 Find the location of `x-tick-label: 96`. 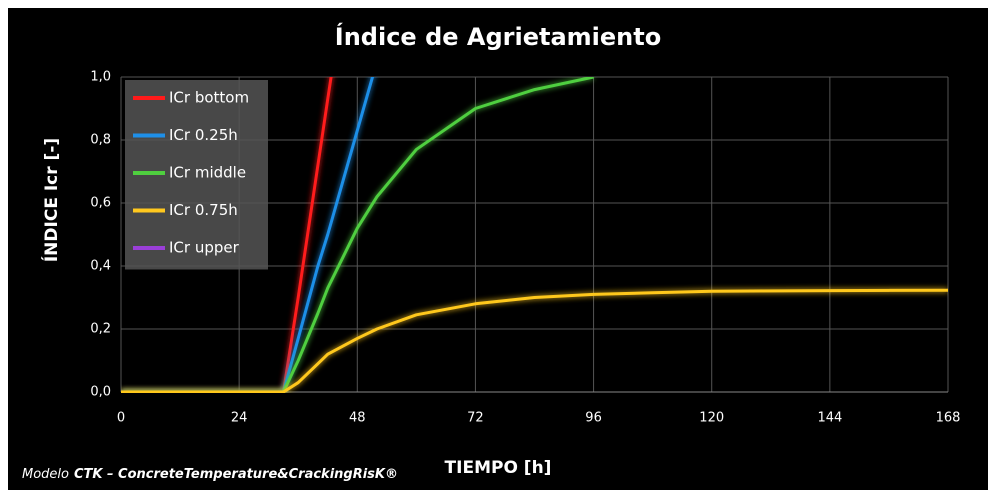

x-tick-label: 96 is located at coordinates (593, 418).